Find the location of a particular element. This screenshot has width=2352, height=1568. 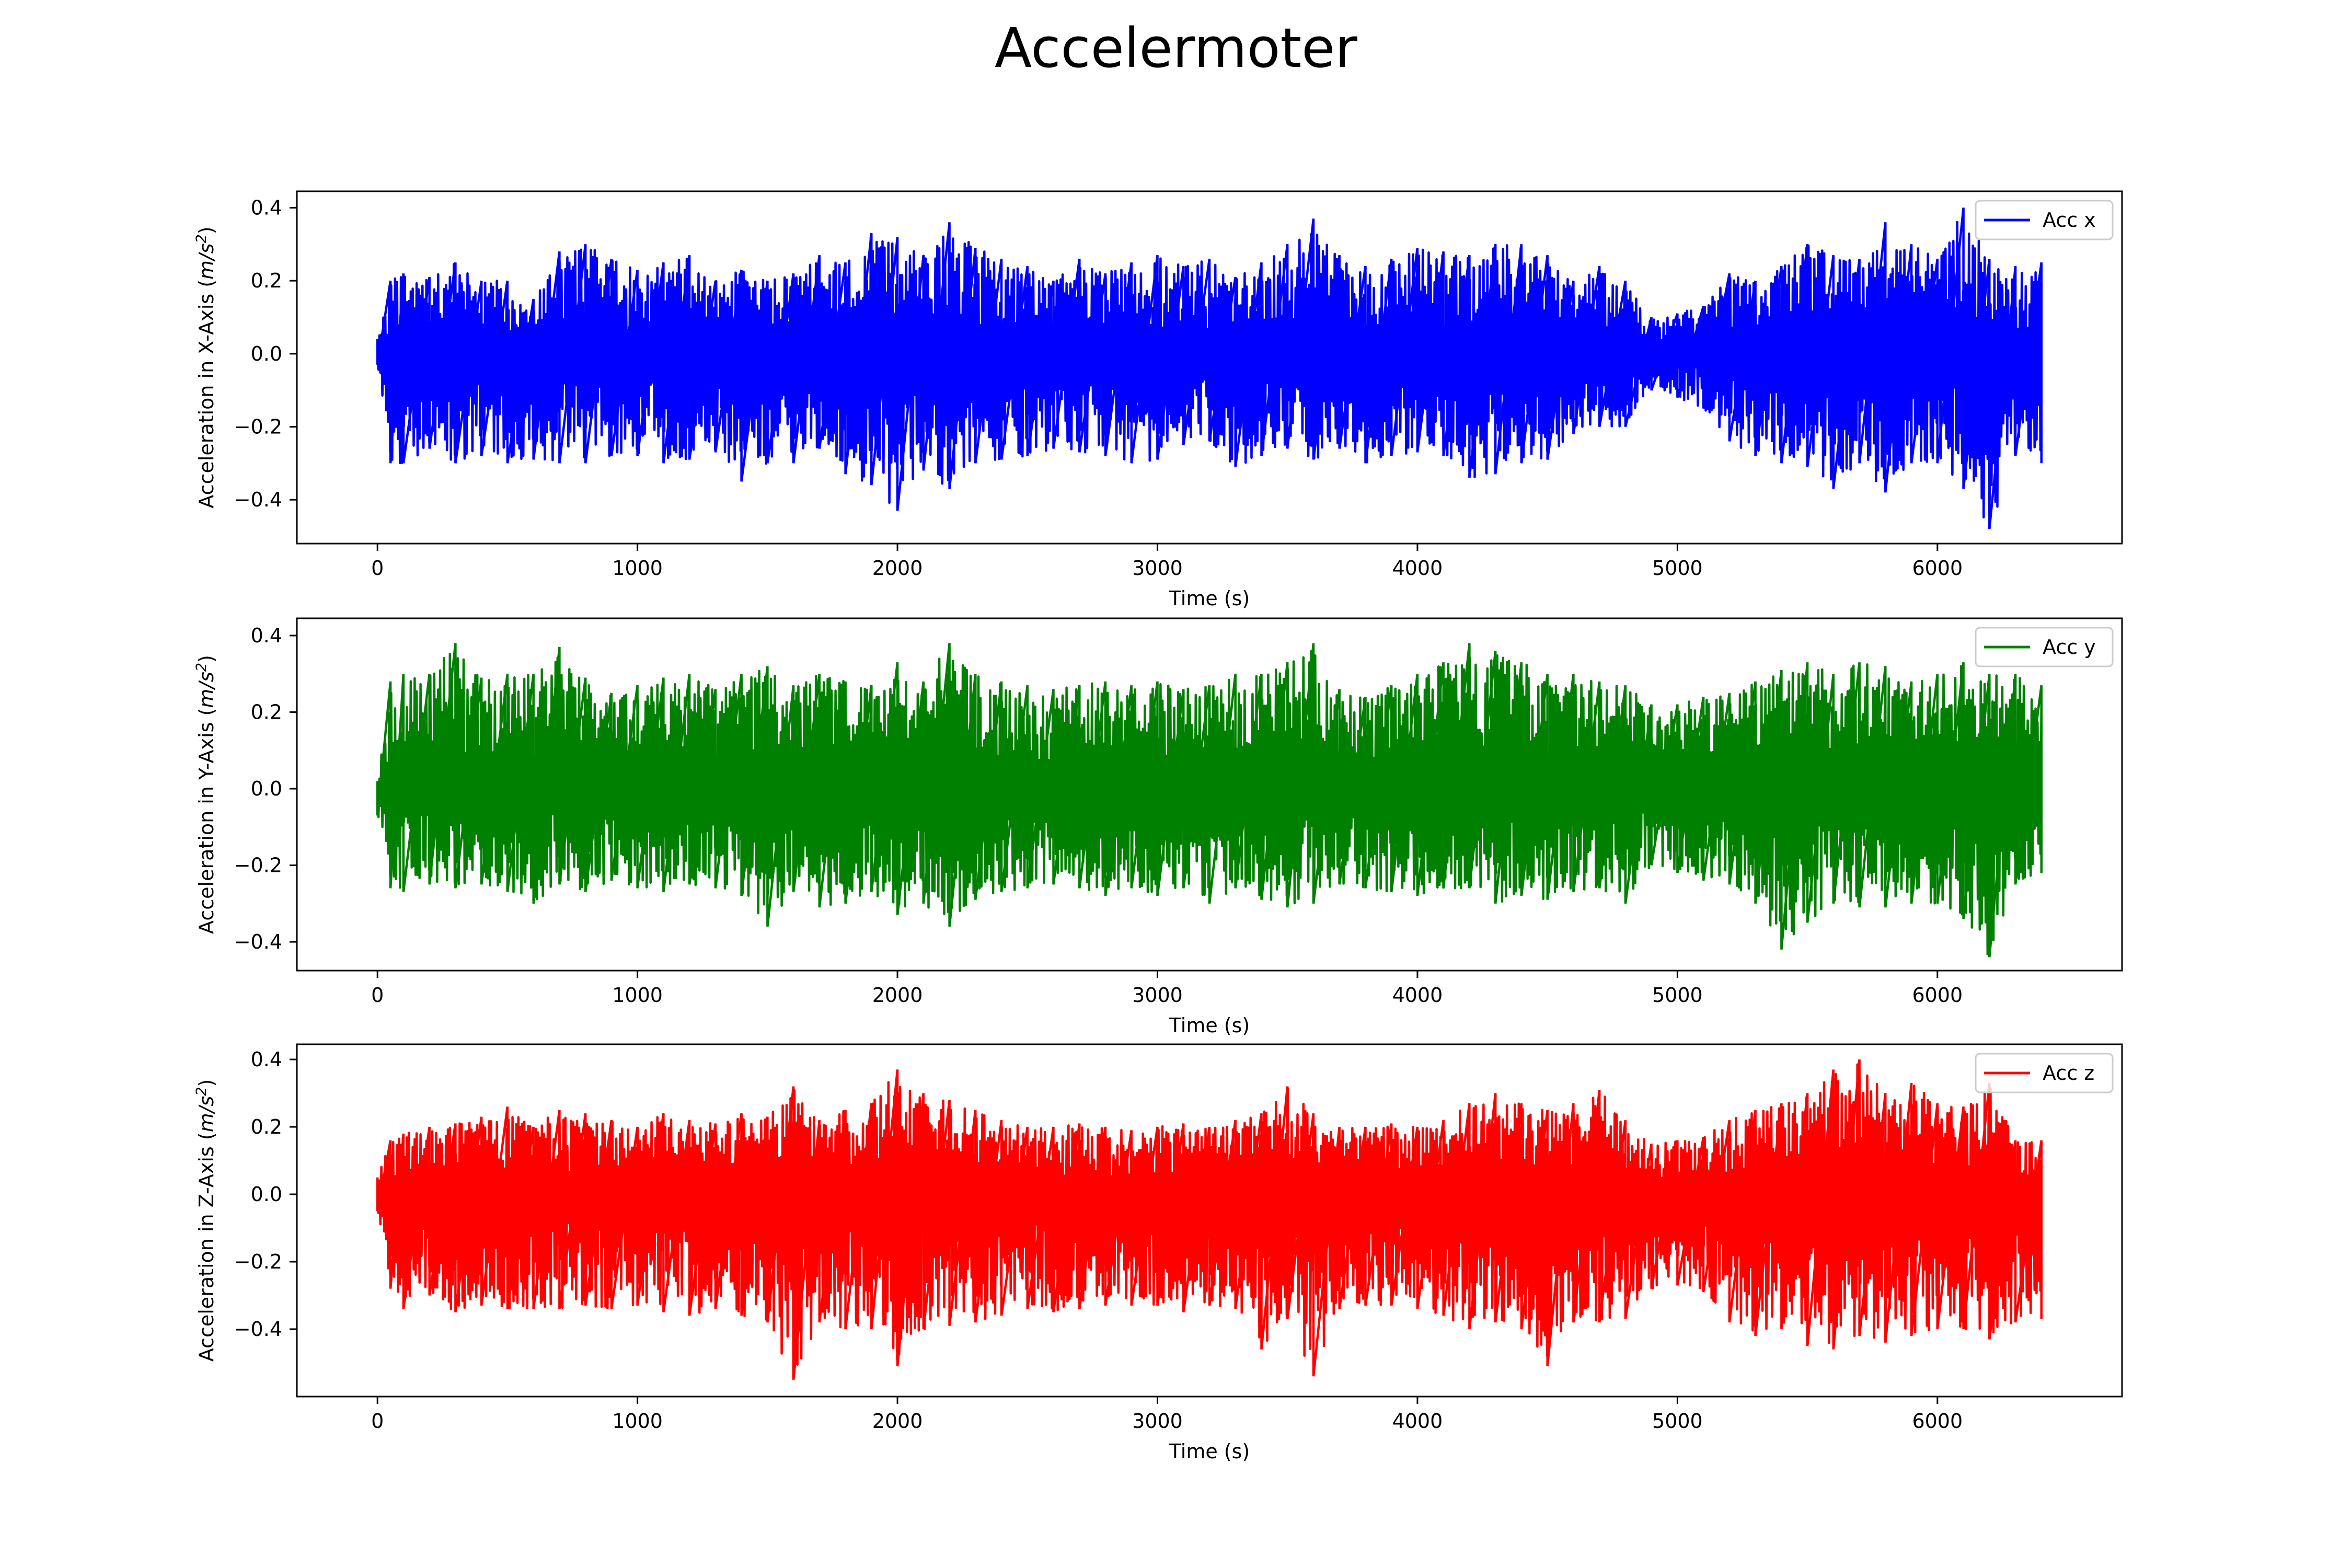

series-peaks-acc-z is located at coordinates (1209, 1219).